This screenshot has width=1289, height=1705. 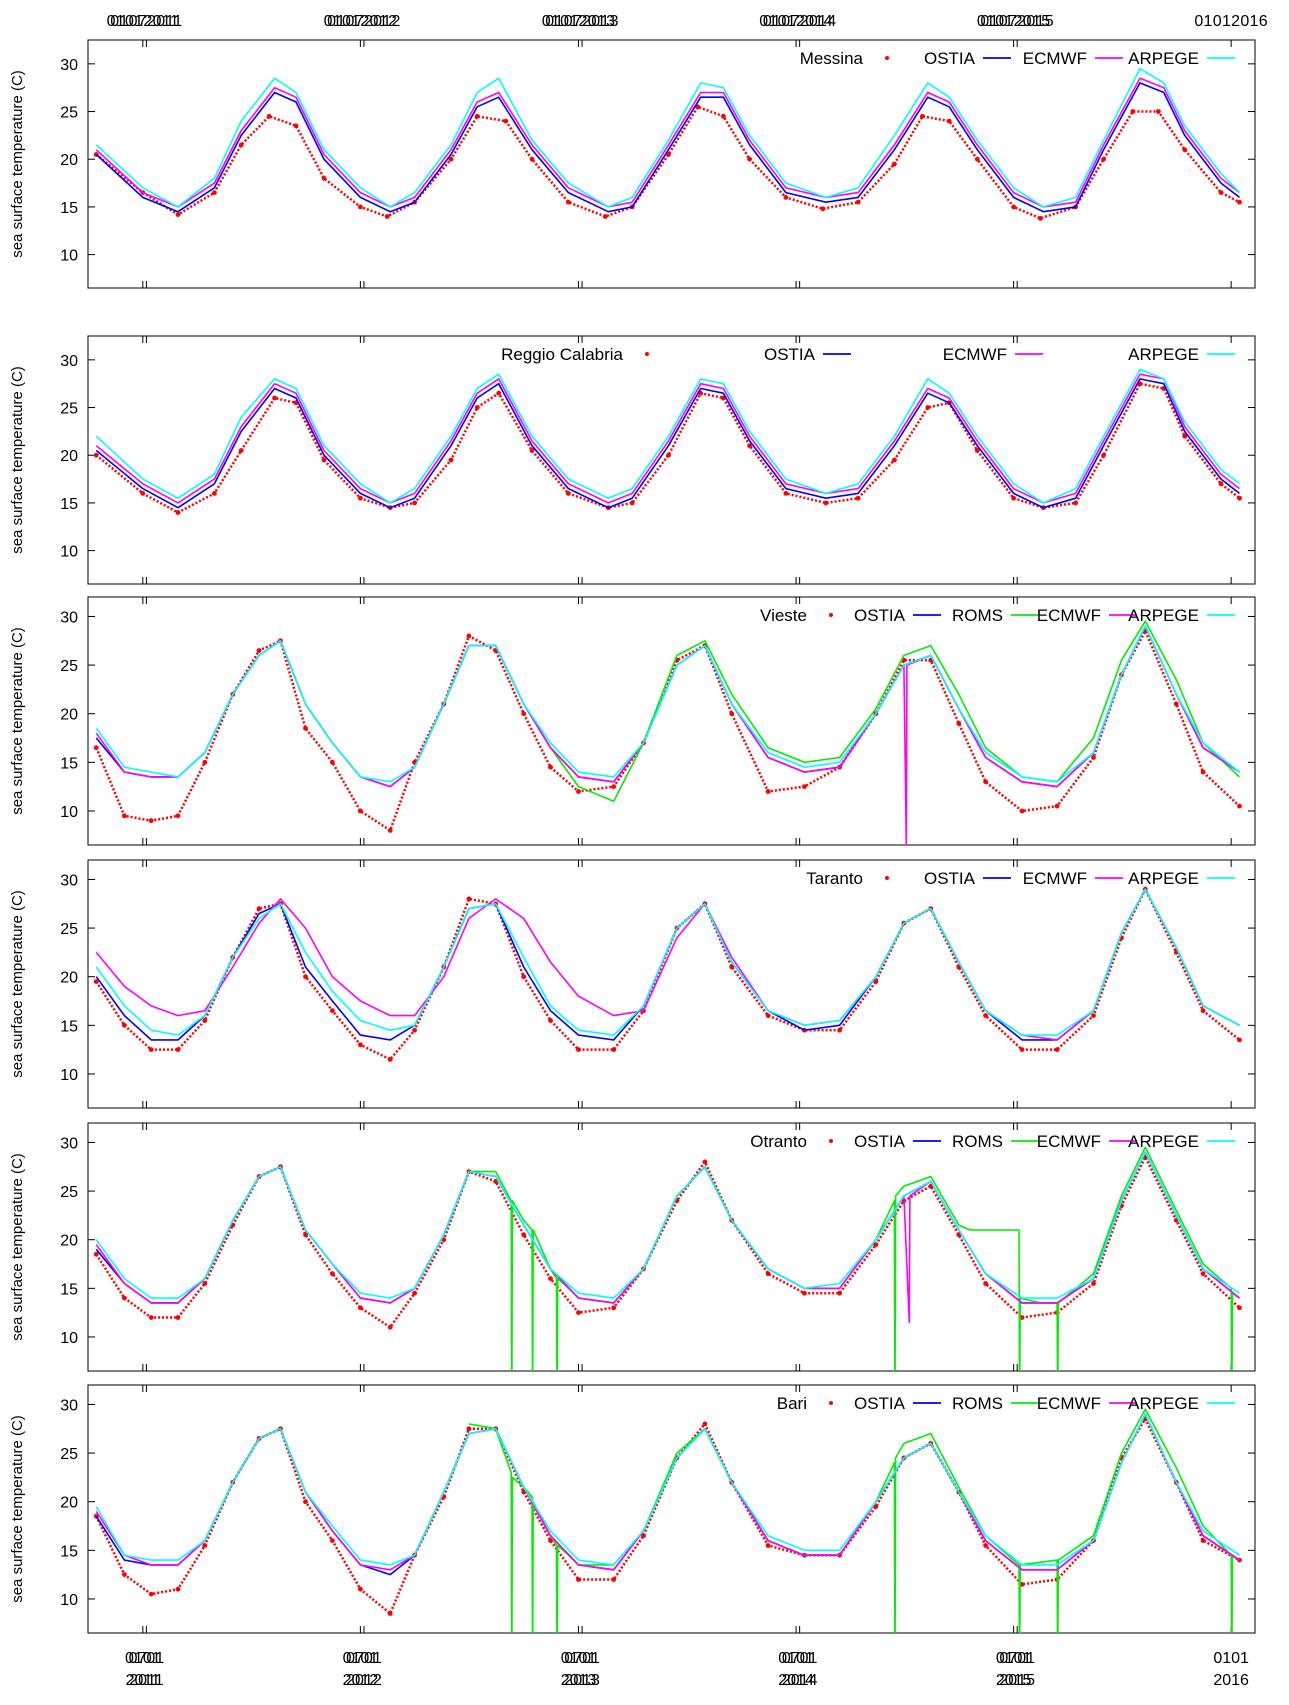 I want to click on data-point-messina, so click(x=1239, y=202).